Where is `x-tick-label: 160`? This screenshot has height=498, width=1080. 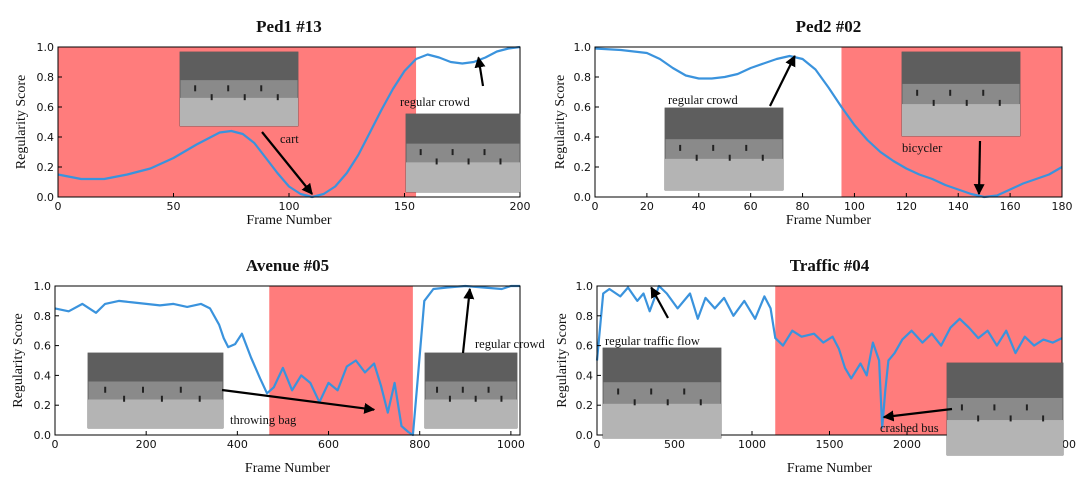
x-tick-label: 160 is located at coordinates (1010, 206).